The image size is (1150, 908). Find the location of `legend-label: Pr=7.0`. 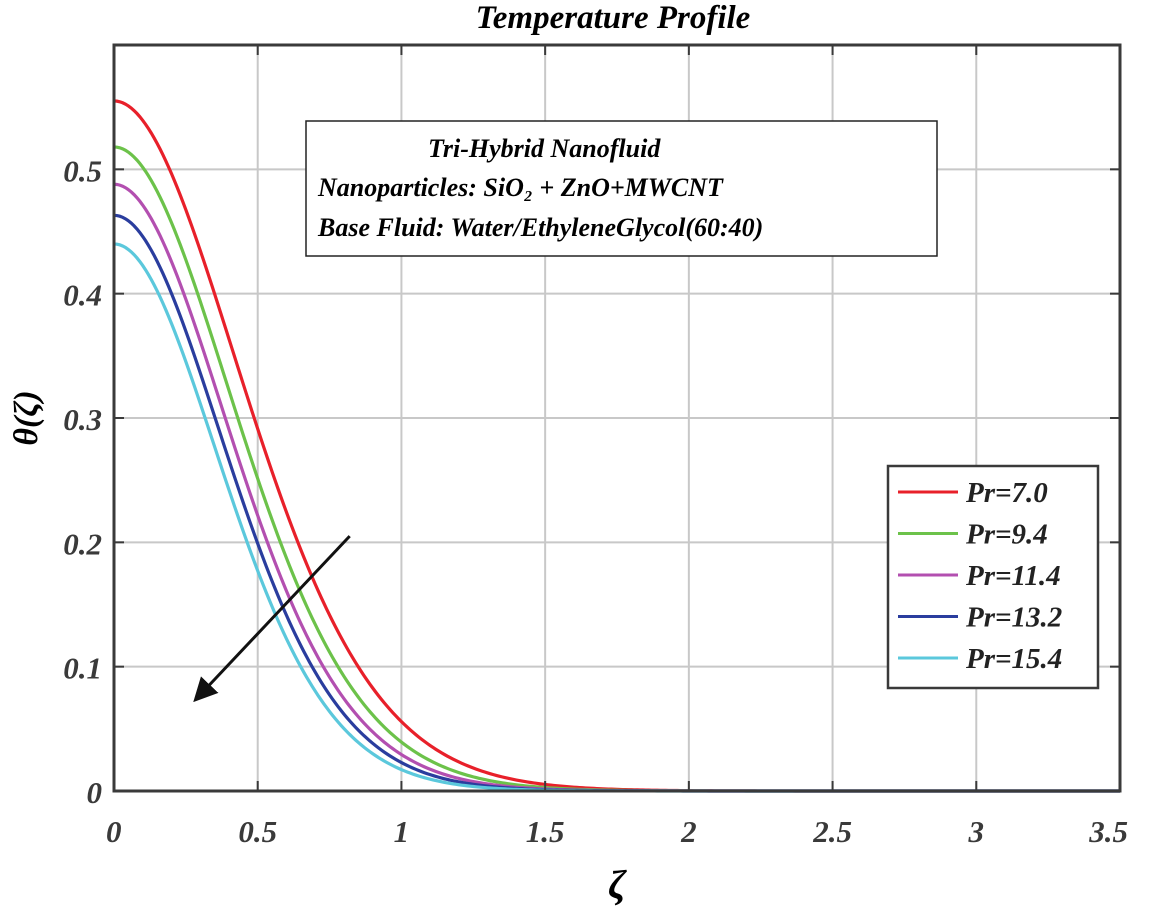

legend-label: Pr=7.0 is located at coordinates (1006, 493).